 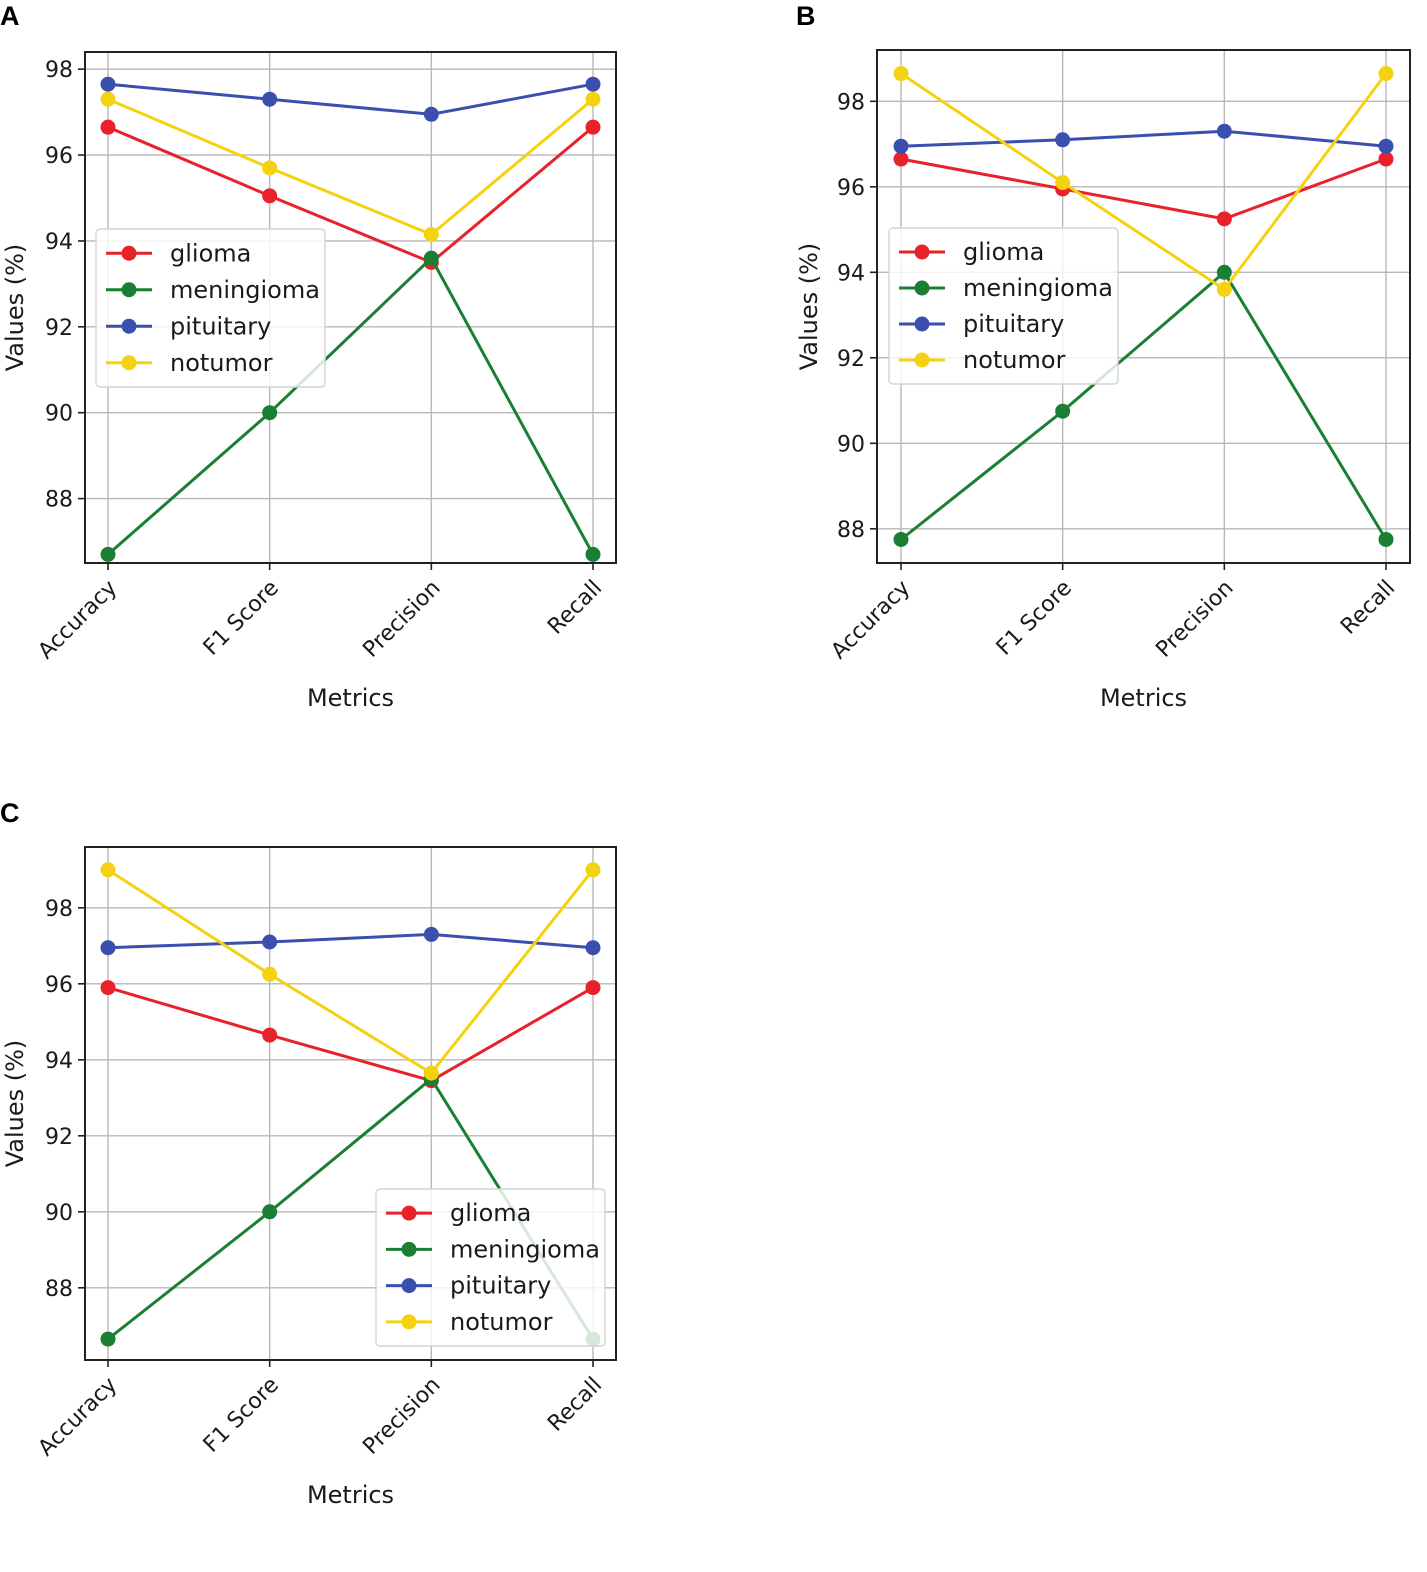 I want to click on y-tick-label: 88, so click(x=59, y=500).